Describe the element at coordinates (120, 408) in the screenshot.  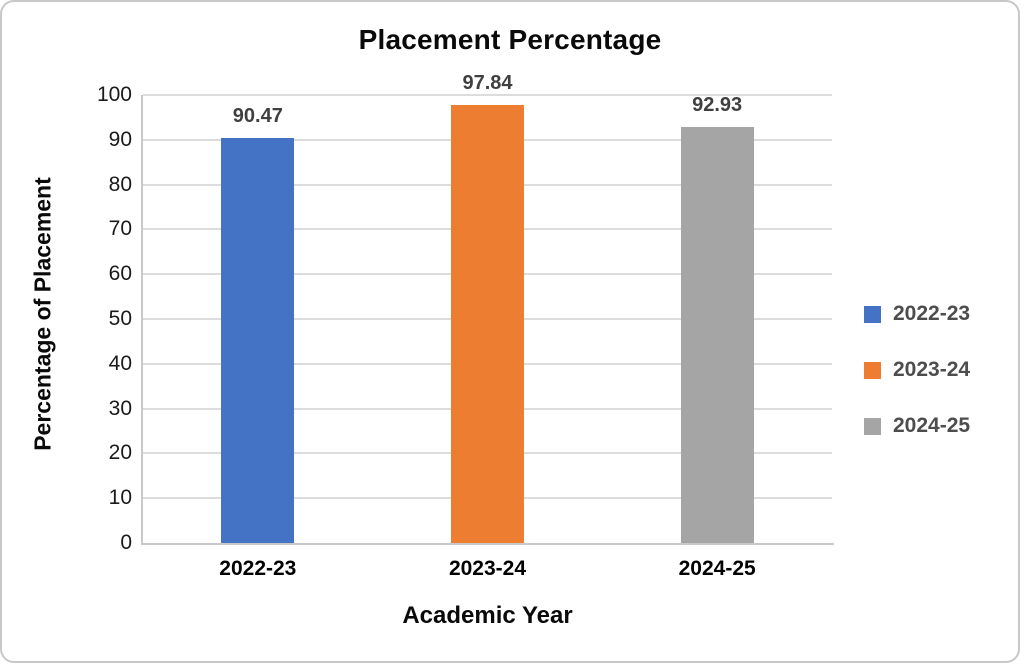
I see `y-tick-30: 30` at that location.